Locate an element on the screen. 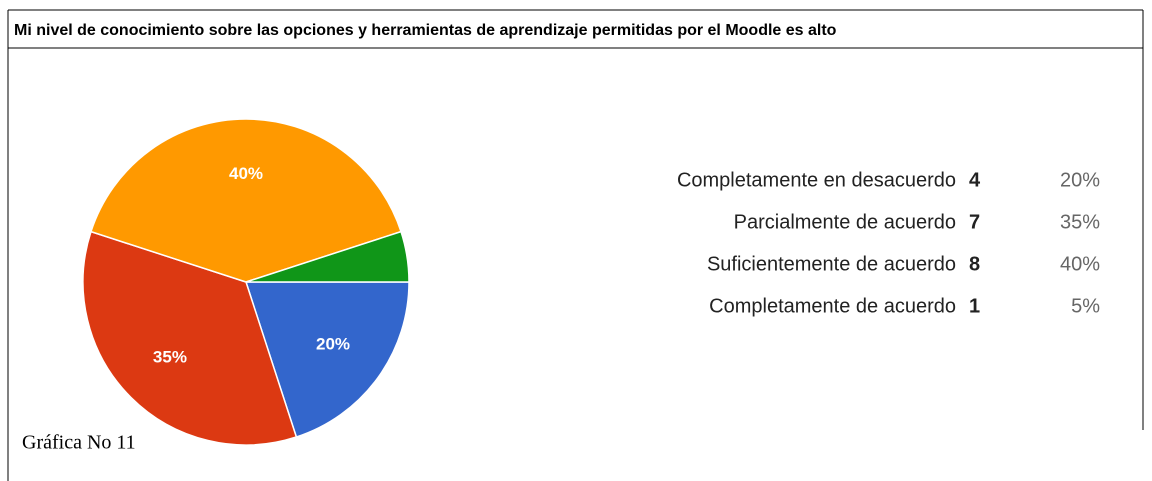 The height and width of the screenshot is (481, 1152). legend-percent: 5% is located at coordinates (1085, 306).